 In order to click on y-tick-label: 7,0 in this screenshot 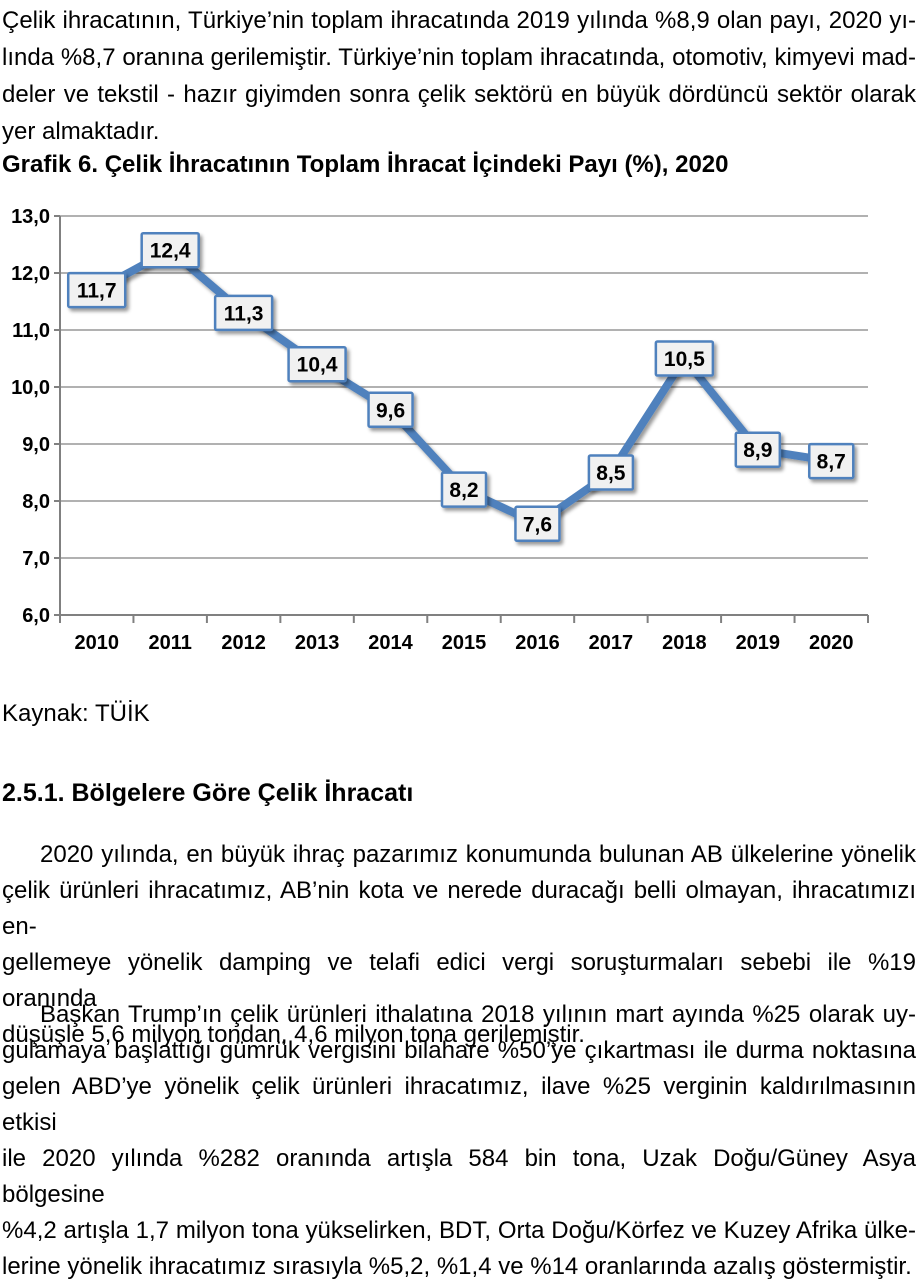, I will do `click(36, 559)`.